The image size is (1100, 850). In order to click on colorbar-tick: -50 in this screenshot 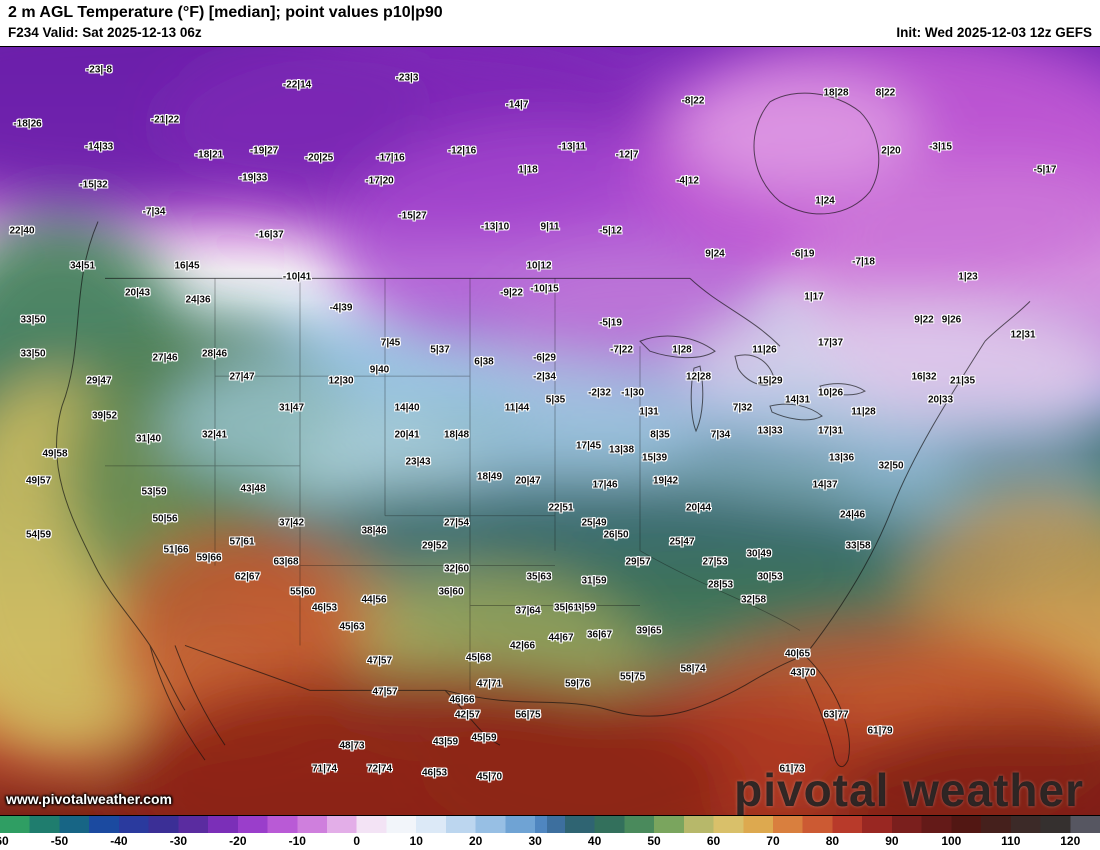, I will do `click(59, 841)`.